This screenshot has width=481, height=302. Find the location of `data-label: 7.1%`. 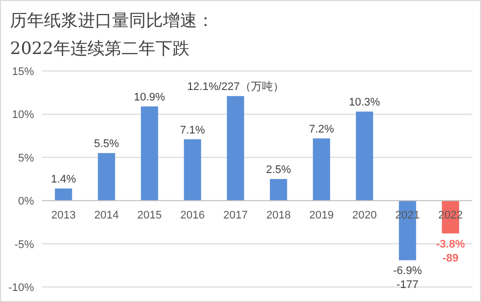

data-label: 7.1% is located at coordinates (193, 130).